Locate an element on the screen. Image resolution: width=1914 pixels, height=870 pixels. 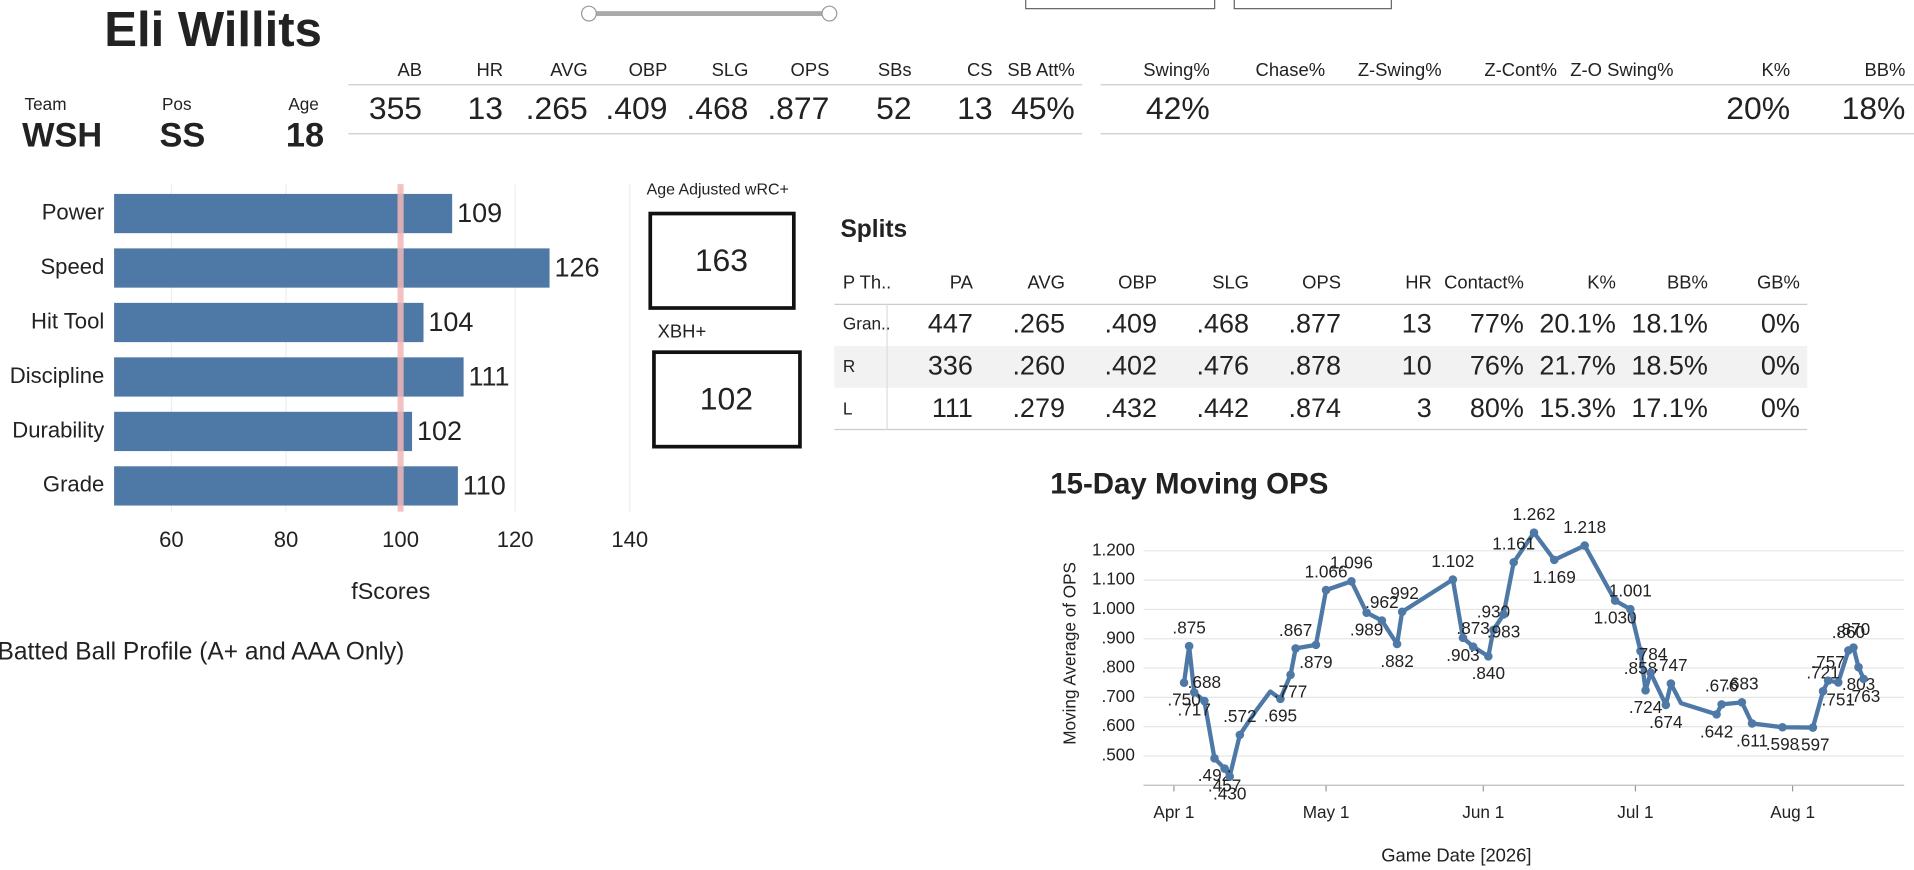
table-header: SLG is located at coordinates (1230, 281).